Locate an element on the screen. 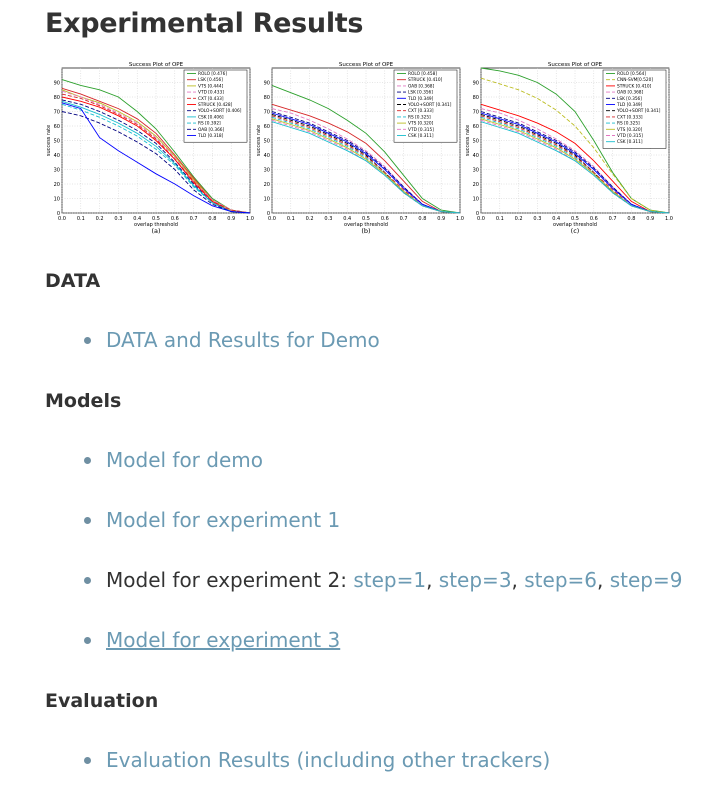 Image resolution: width=716 pixels, height=801 pixels. chart-title: Success Plot of OPE is located at coordinates (156, 65).